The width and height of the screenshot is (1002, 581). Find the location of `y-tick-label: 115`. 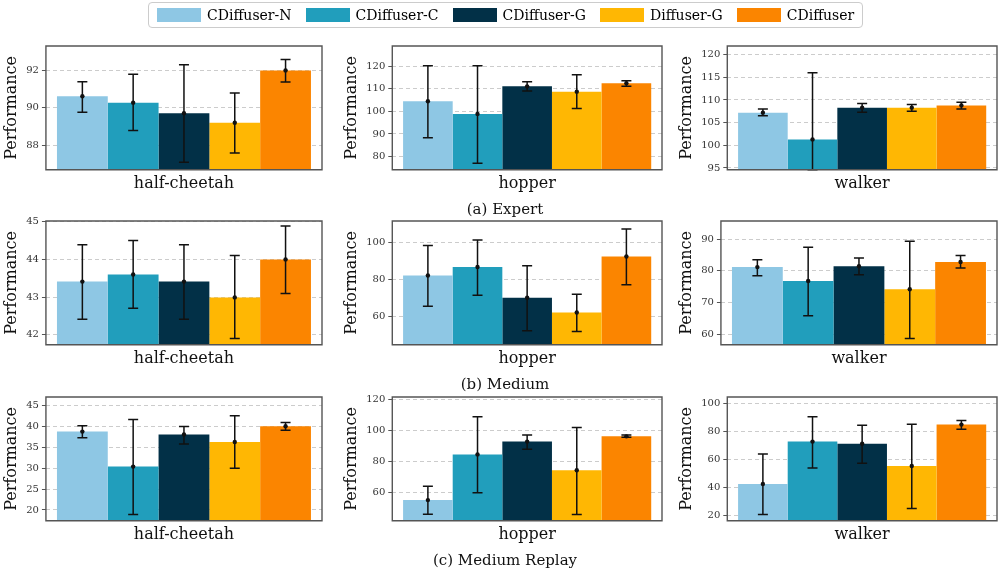

y-tick-label: 115 is located at coordinates (711, 76).